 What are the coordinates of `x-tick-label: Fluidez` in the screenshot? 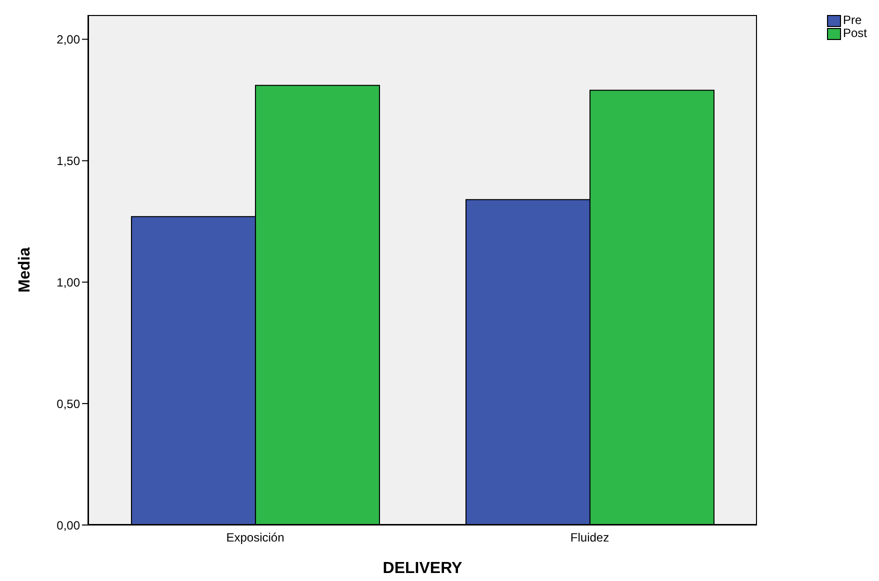 It's located at (590, 537).